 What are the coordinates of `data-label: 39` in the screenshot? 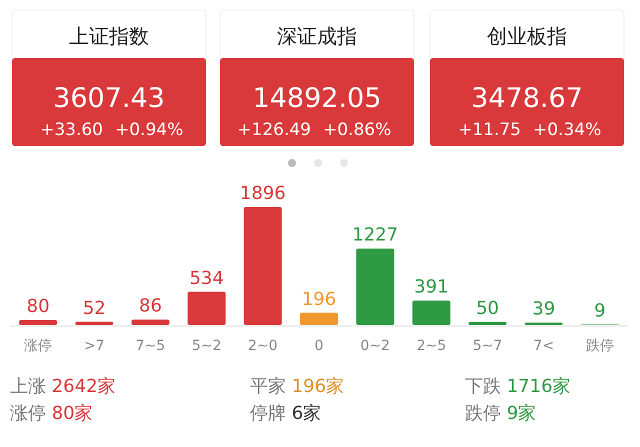 It's located at (544, 309).